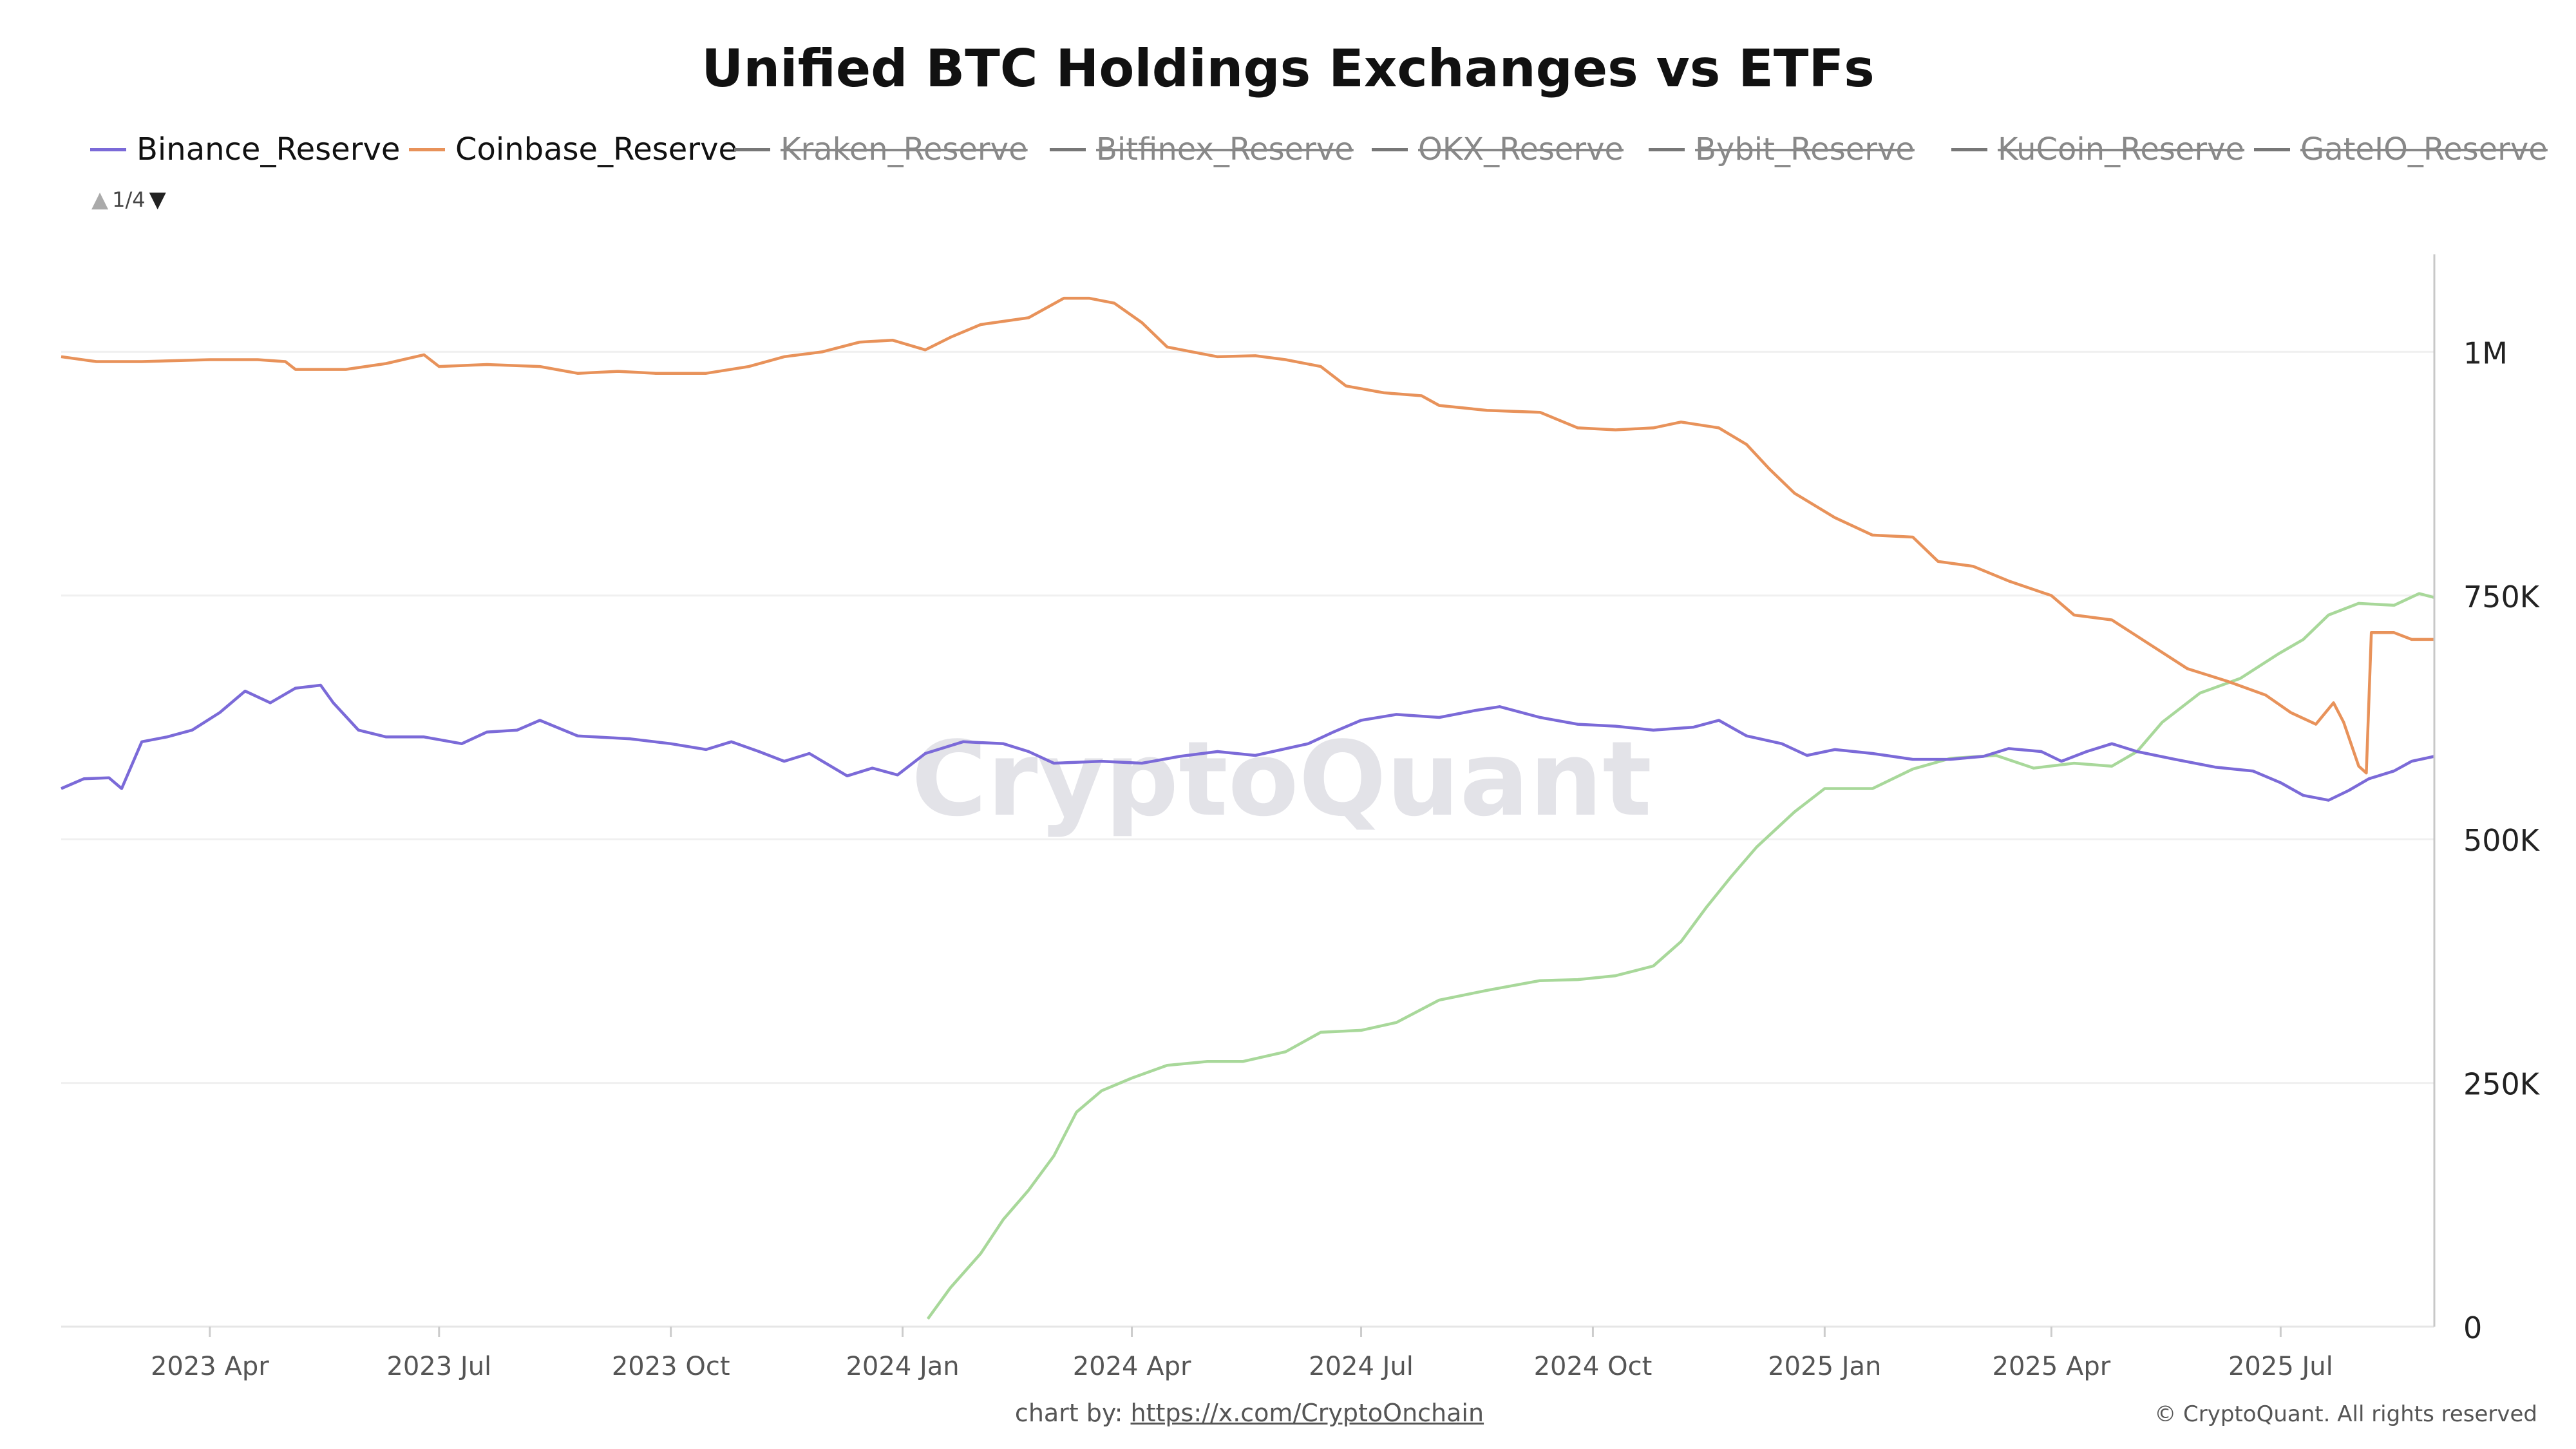  What do you see at coordinates (596, 149) in the screenshot?
I see `legend-label: Coinbase_Reserve` at bounding box center [596, 149].